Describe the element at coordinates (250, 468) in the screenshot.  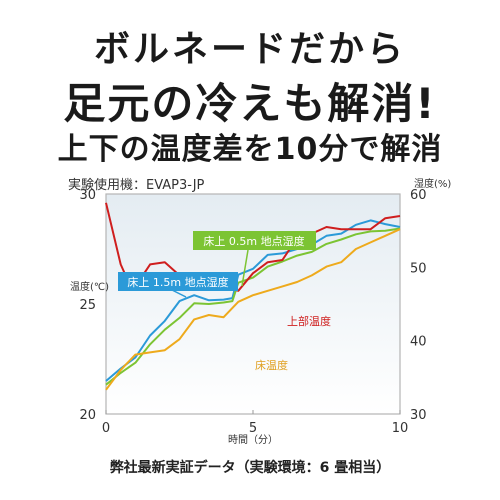
I see `footnote: 弊社最新実証データ（実験環境：6 畳相当）` at that location.